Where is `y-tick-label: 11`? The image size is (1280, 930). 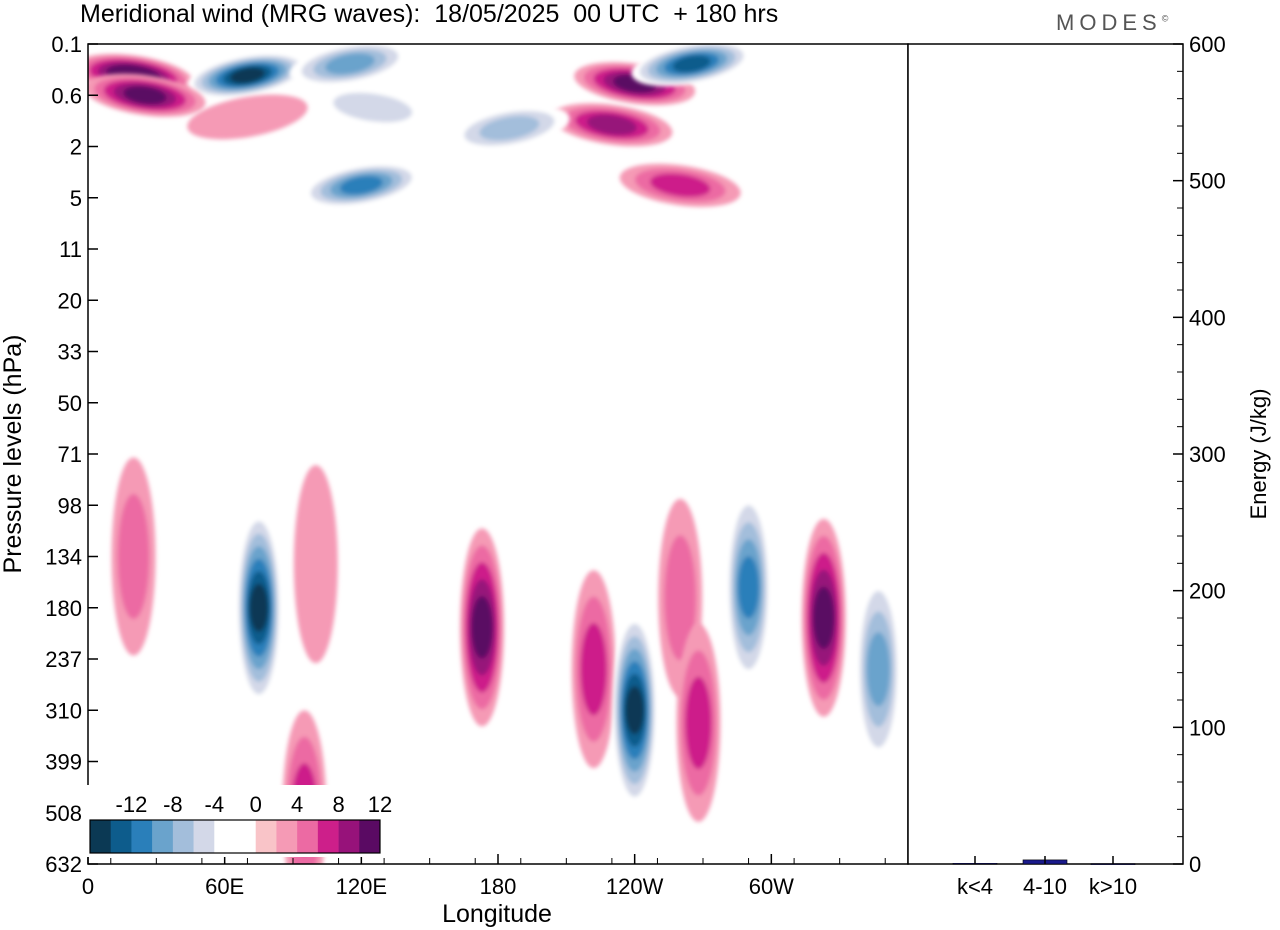
y-tick-label: 11 is located at coordinates (70, 249).